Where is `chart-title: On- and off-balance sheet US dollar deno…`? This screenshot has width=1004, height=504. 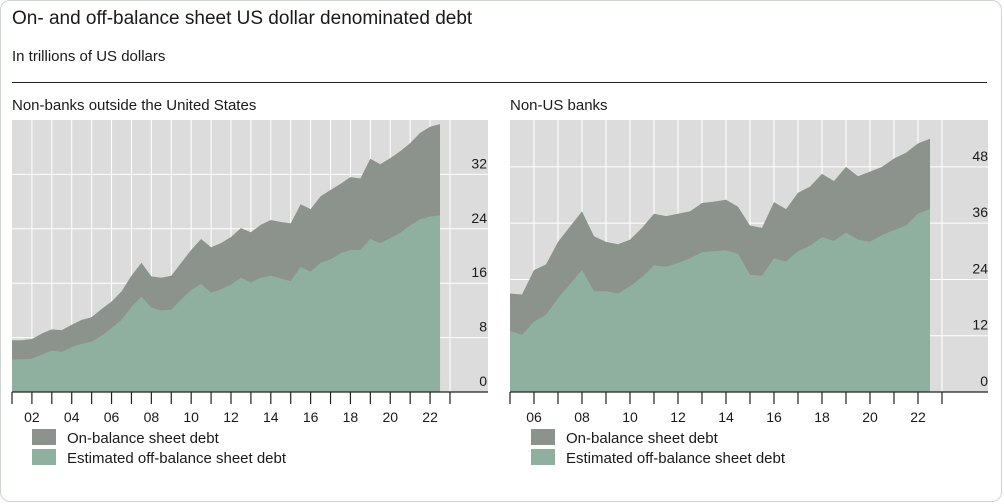 chart-title: On- and off-balance sheet US dollar deno… is located at coordinates (242, 18).